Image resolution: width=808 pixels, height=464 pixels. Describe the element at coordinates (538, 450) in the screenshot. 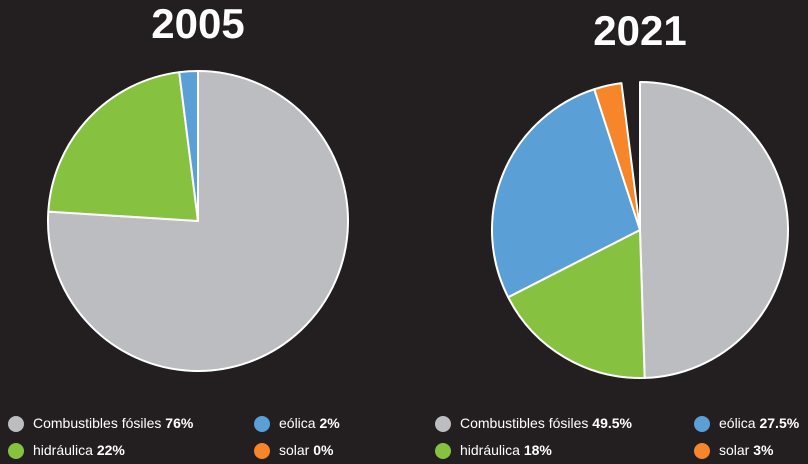

I see `legend-value: 18%` at that location.